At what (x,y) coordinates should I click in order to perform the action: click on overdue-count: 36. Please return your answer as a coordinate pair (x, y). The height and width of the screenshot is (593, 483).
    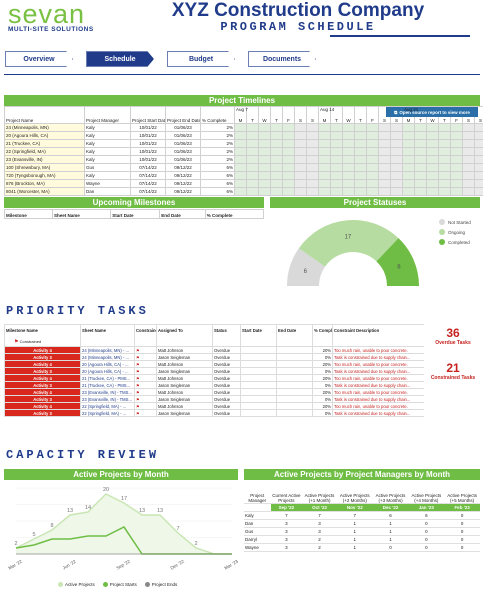
    Looking at the image, I should click on (453, 333).